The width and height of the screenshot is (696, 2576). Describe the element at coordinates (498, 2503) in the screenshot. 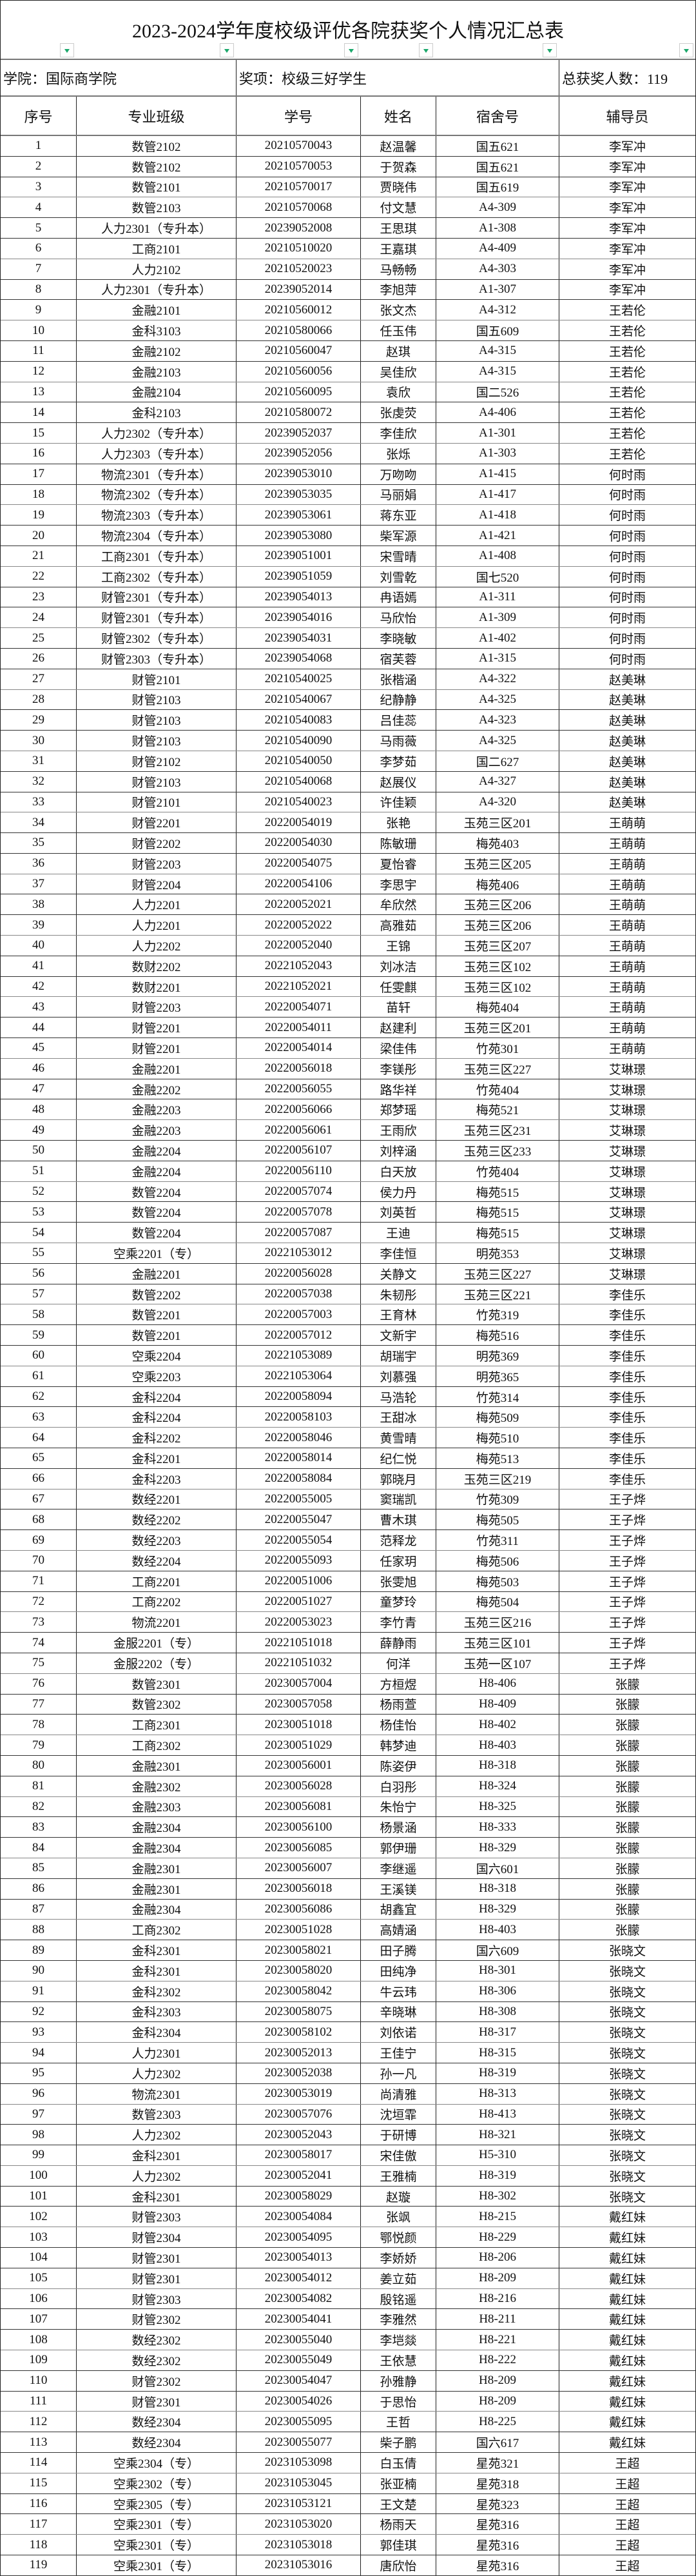

I see `dorm-cell: 星苑323` at that location.